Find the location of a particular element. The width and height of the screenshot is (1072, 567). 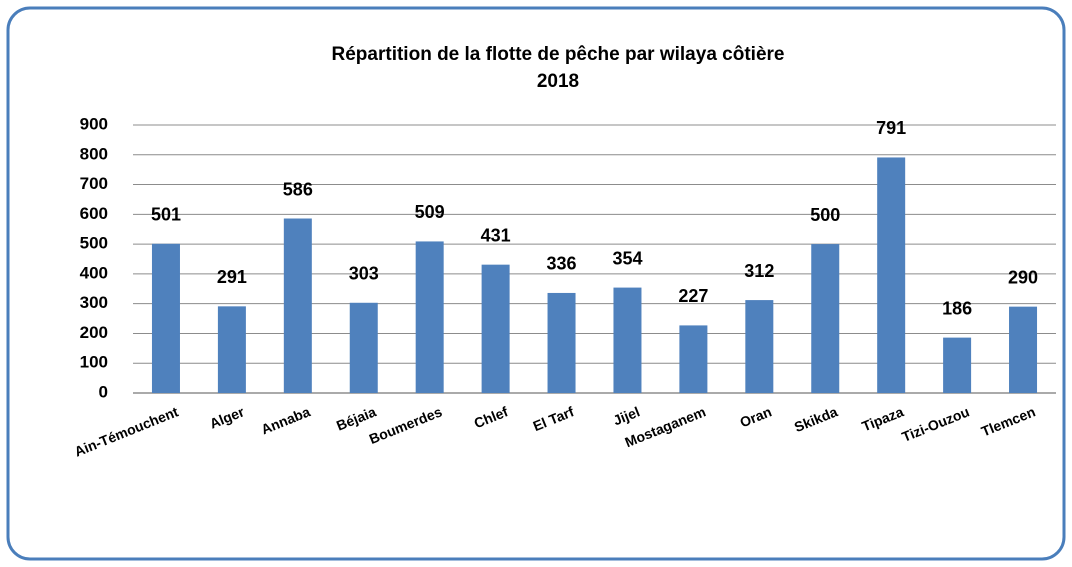

chart-subtitle: 2018 is located at coordinates (558, 81).